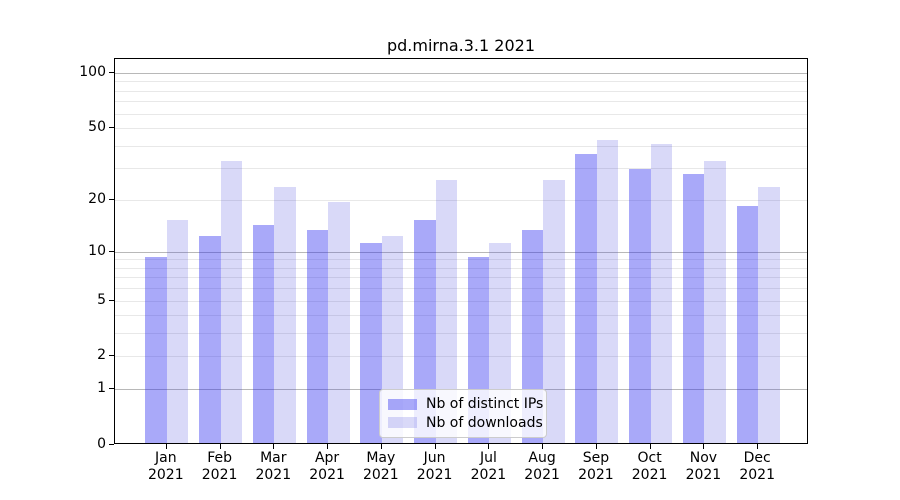  Describe the element at coordinates (317, 336) in the screenshot. I see `bar-apr-distinct-ips` at that location.